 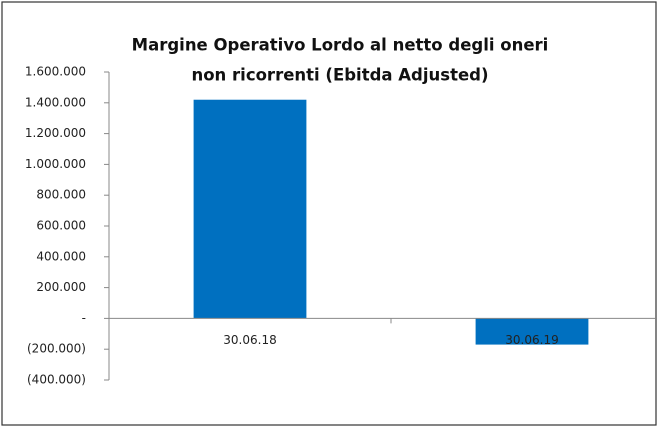 What do you see at coordinates (84, 318) in the screenshot?
I see `y-tick-label: -` at bounding box center [84, 318].